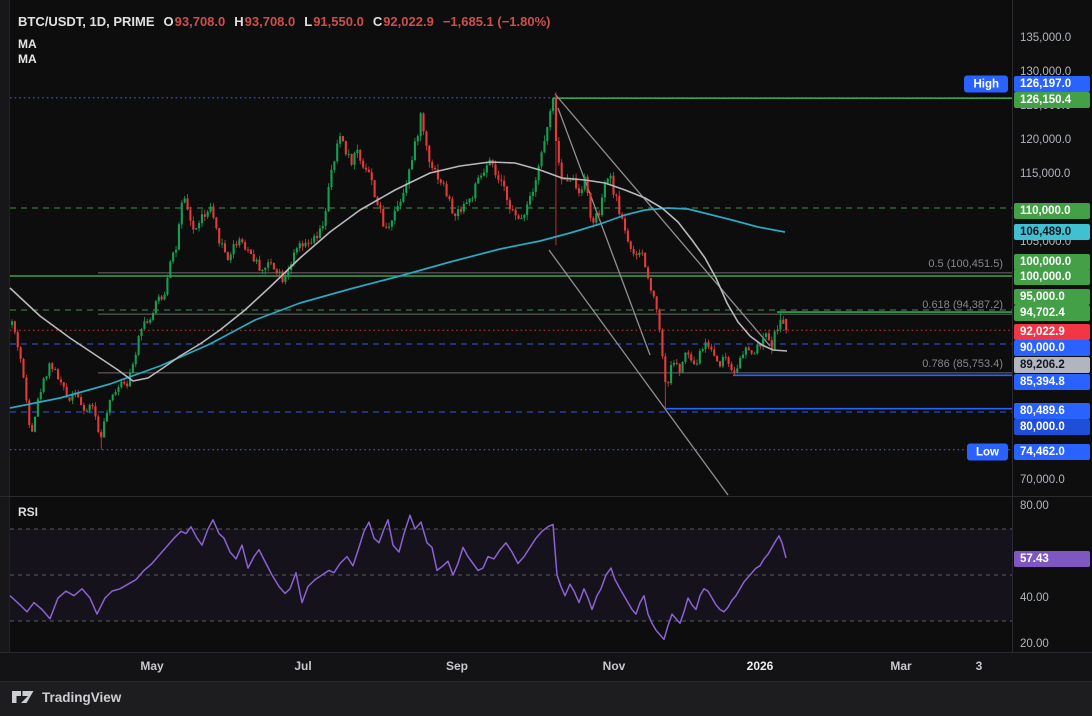 The image size is (1092, 716). What do you see at coordinates (546, 666) in the screenshot?
I see `time-axis-strip` at bounding box center [546, 666].